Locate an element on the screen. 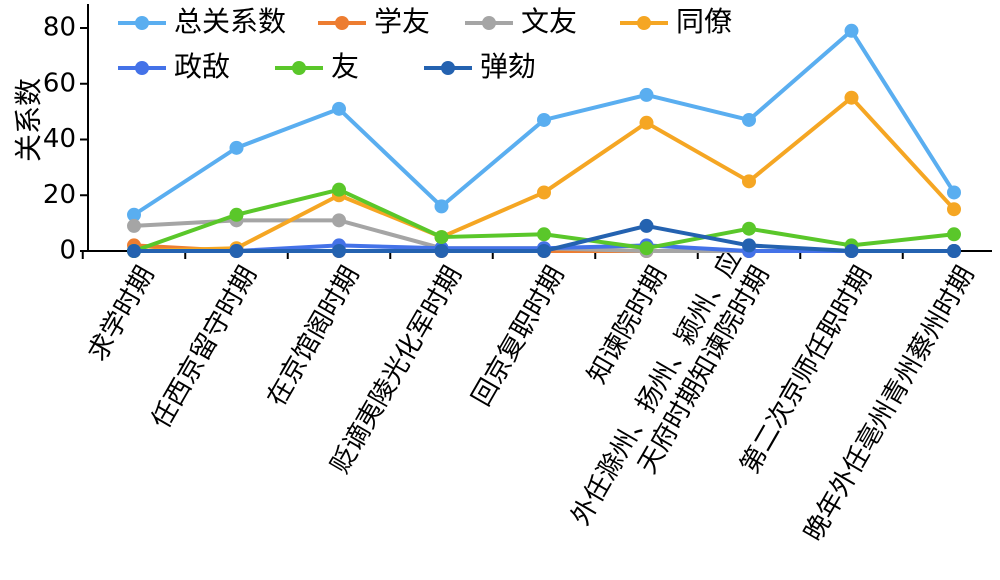 The width and height of the screenshot is (1000, 580). legend-label: 政敌 is located at coordinates (202, 66).